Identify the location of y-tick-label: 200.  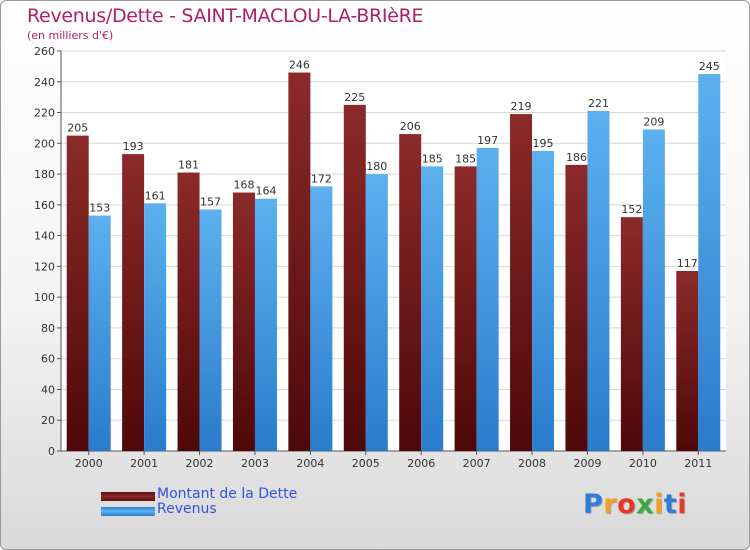
(44, 143).